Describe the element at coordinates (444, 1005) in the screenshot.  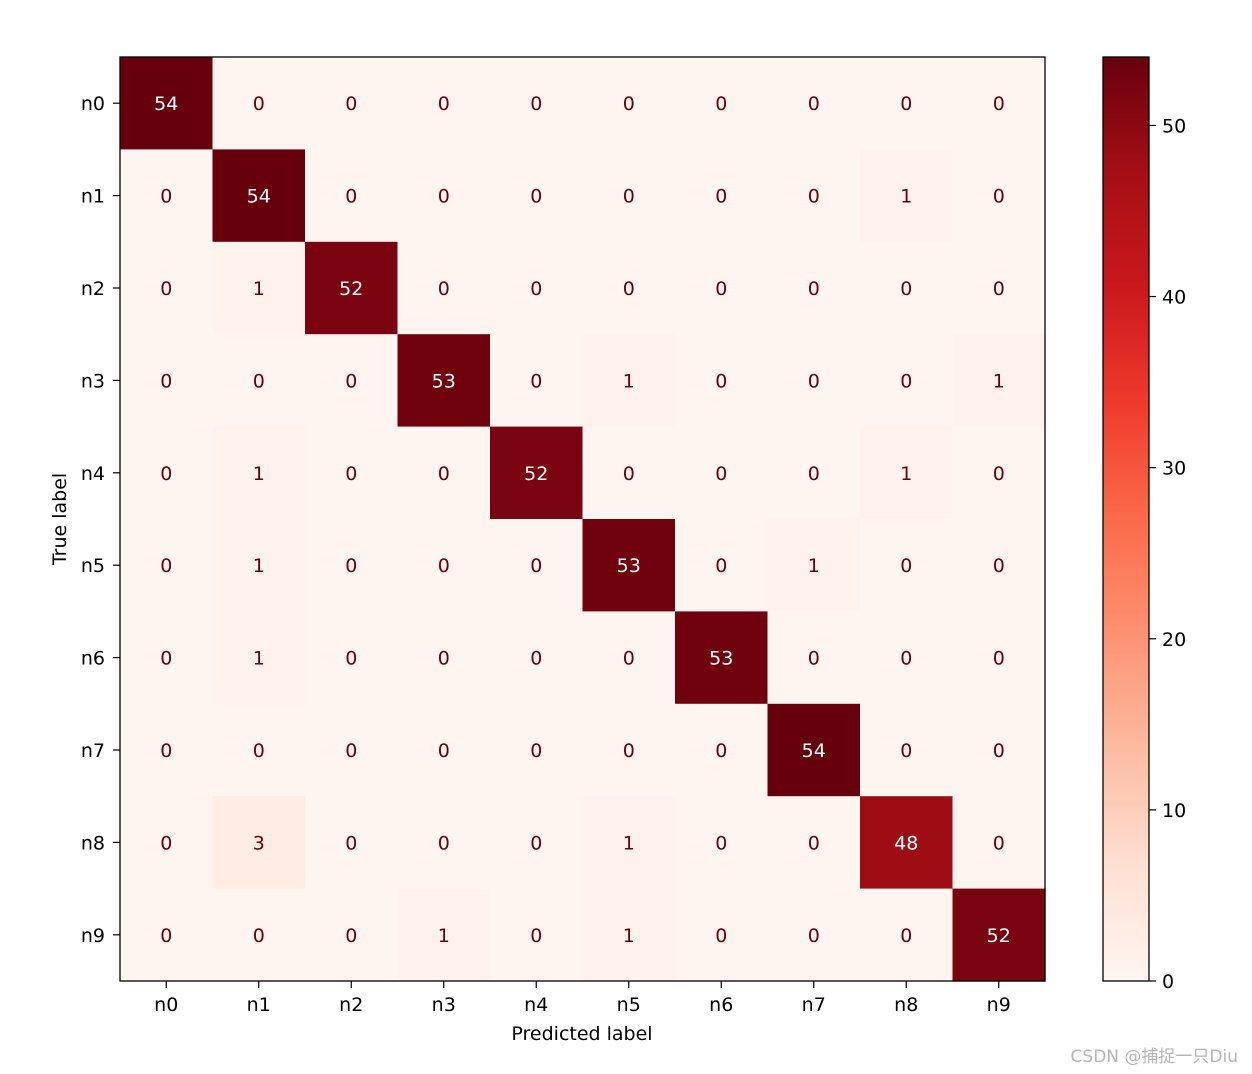
I see `x-tick-label: n3` at that location.